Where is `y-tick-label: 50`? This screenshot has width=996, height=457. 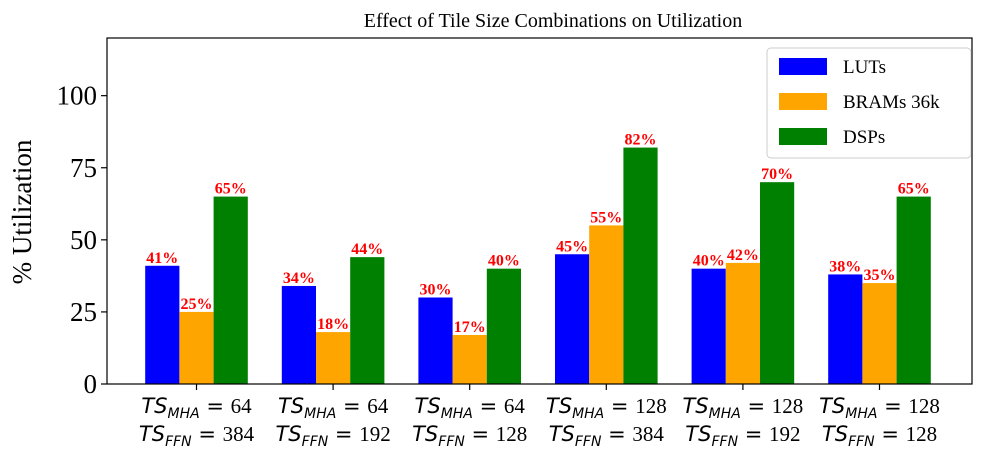 y-tick-label: 50 is located at coordinates (83, 240).